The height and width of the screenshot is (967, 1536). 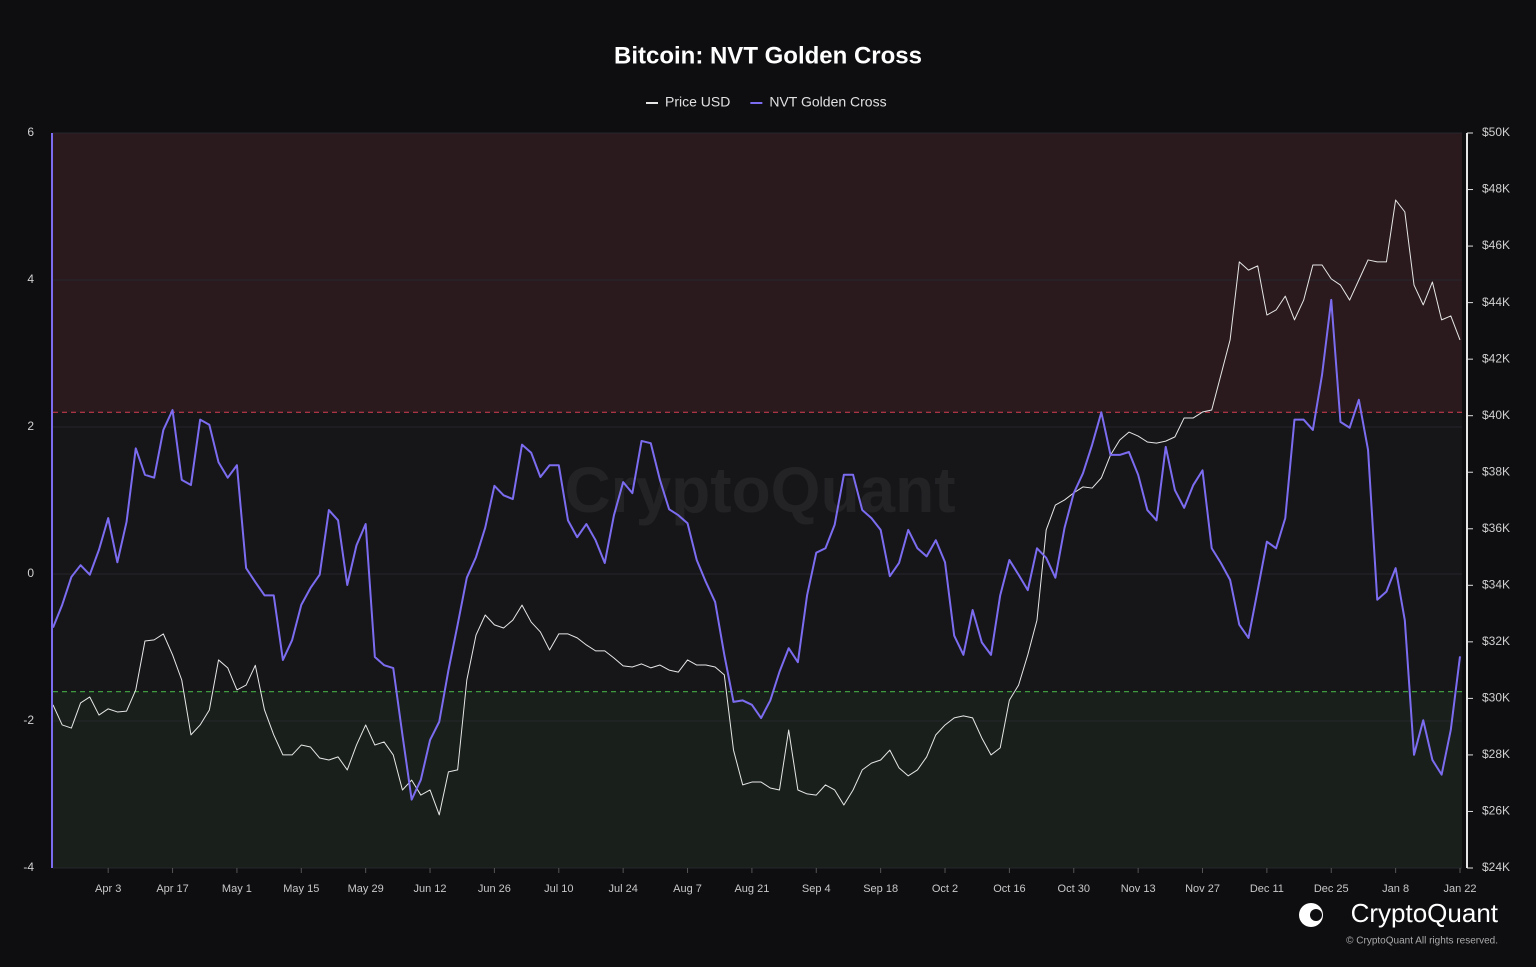 I want to click on watermark: CryptoQuant, so click(x=759, y=490).